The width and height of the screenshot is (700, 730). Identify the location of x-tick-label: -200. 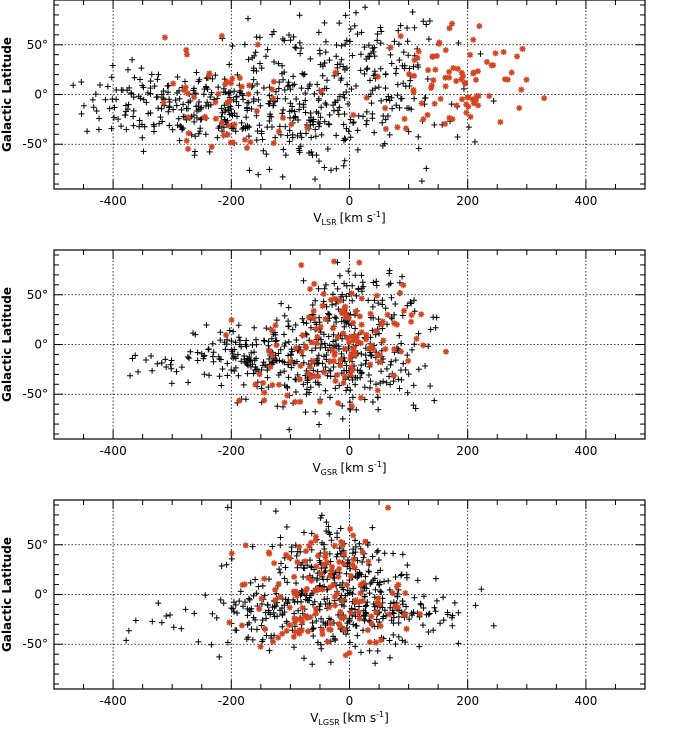
(231, 201).